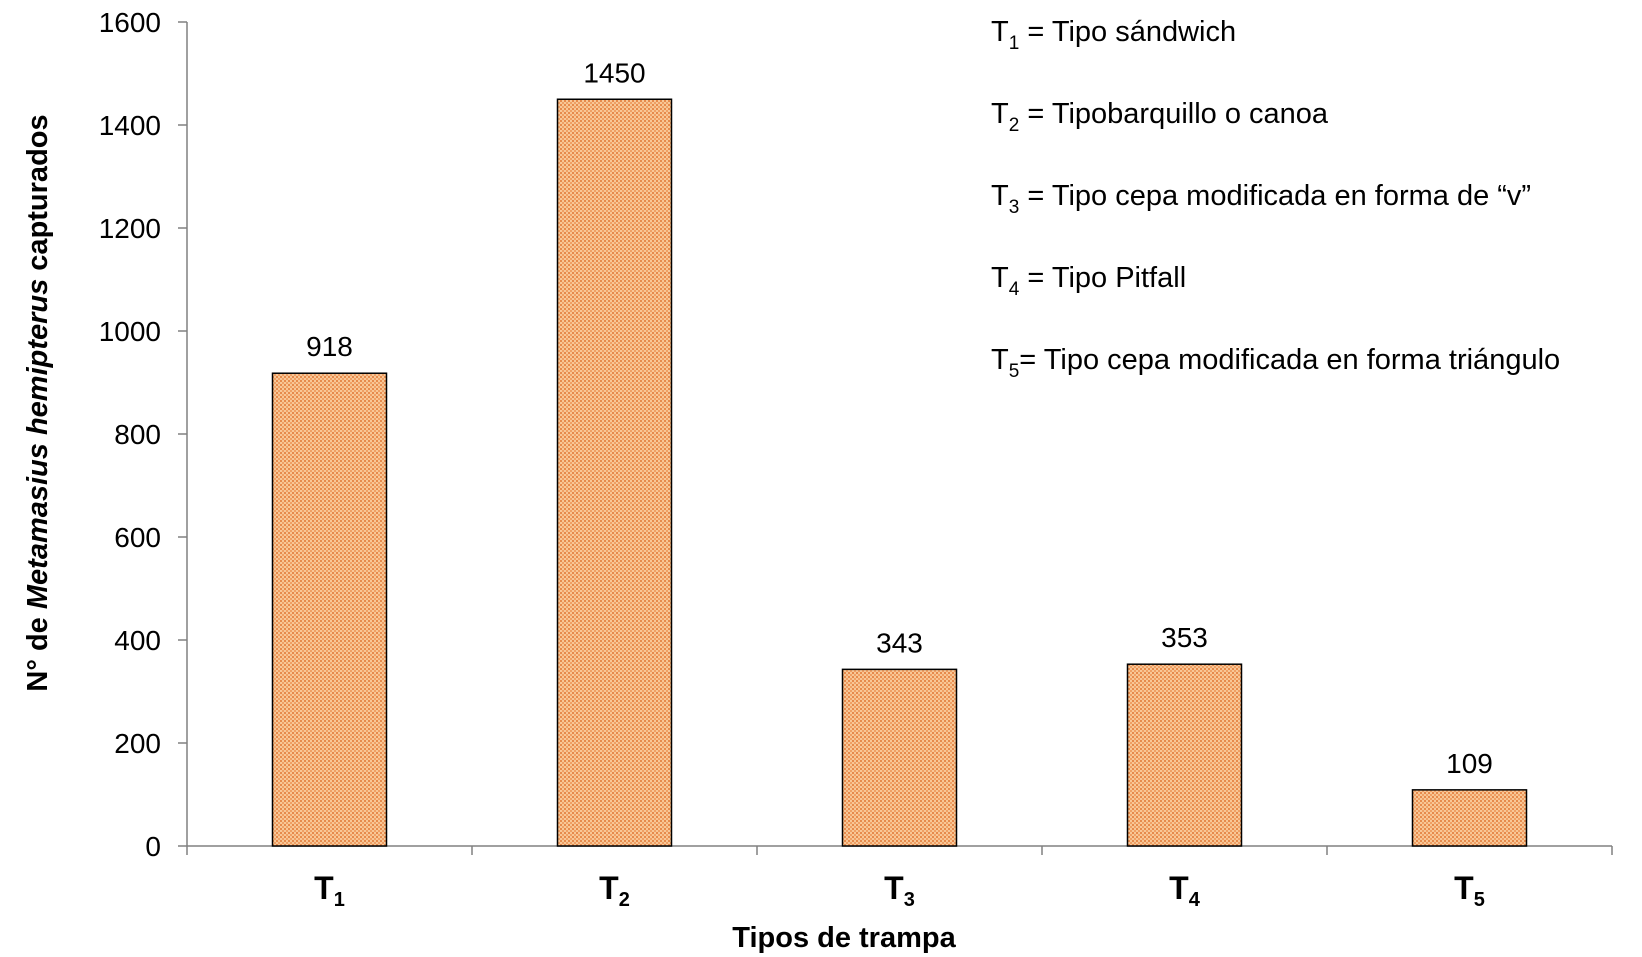 Image resolution: width=1642 pixels, height=957 pixels. I want to click on x-tick-label-1: T1, so click(329, 890).